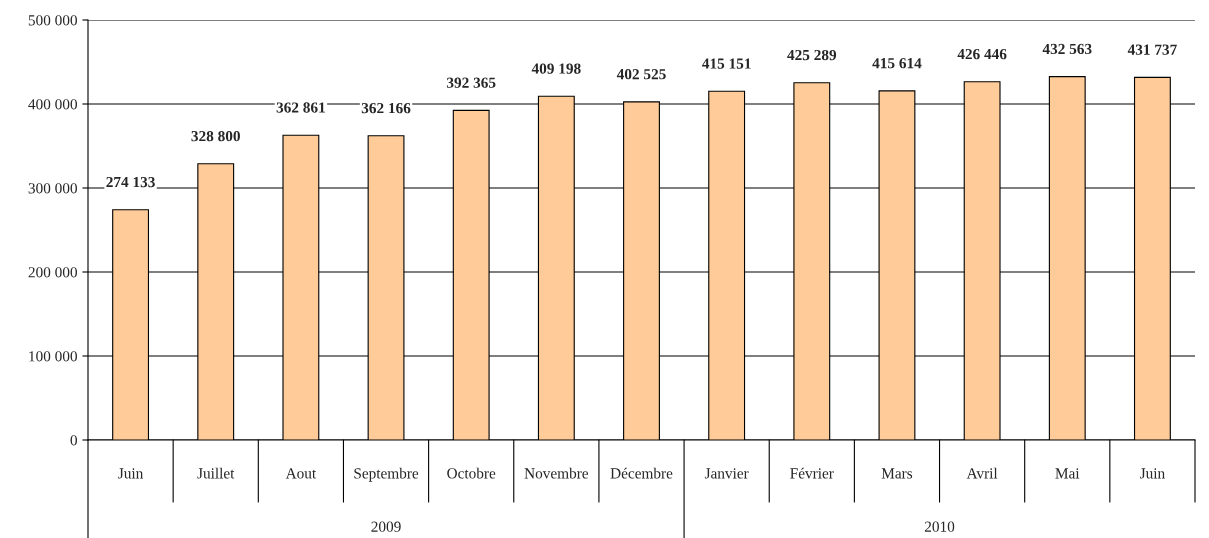  Describe the element at coordinates (939, 526) in the screenshot. I see `text: 2010` at that location.